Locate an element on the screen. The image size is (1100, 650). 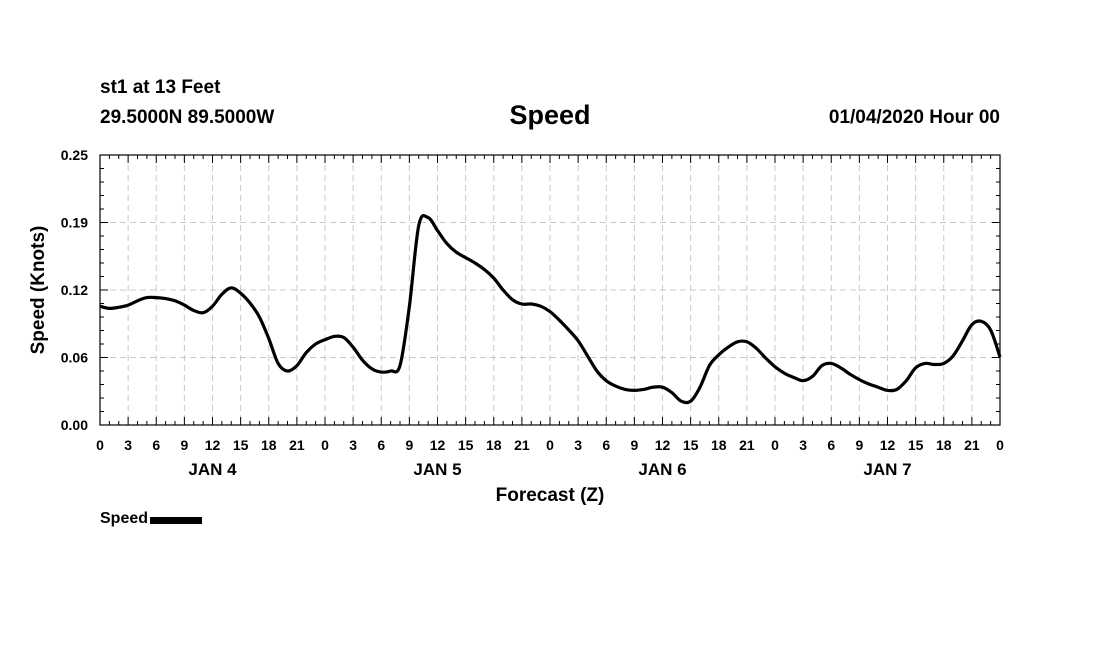
legend-line-swatch is located at coordinates (176, 520).